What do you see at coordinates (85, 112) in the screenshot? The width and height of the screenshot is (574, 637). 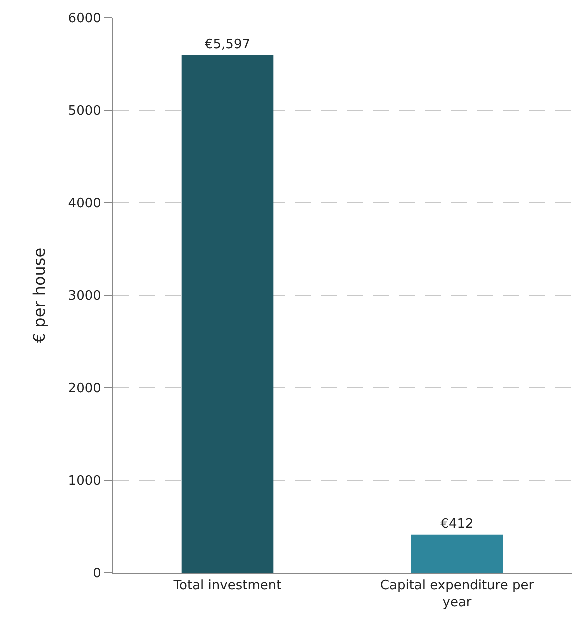 I see `y-tick-label: 5000` at bounding box center [85, 112].